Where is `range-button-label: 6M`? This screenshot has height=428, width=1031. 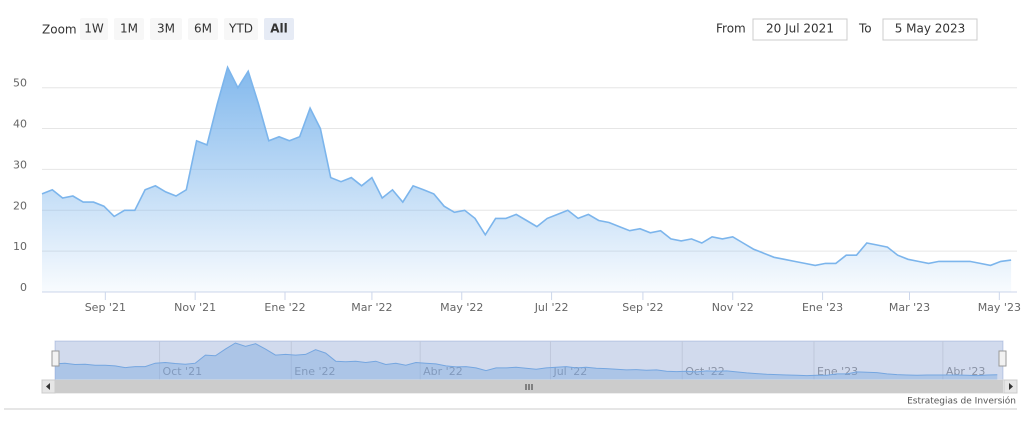 range-button-label: 6M is located at coordinates (203, 29).